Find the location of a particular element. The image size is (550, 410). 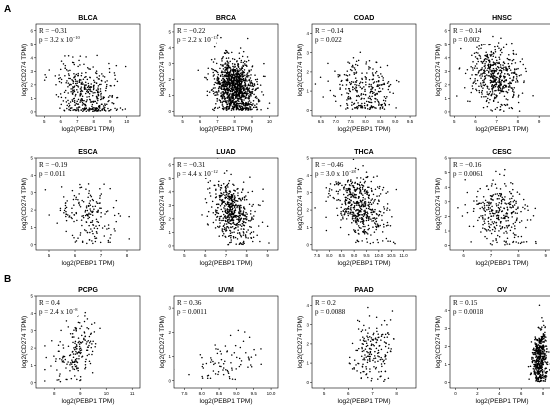

y-tick-label: 3 is located at coordinates (31, 330).